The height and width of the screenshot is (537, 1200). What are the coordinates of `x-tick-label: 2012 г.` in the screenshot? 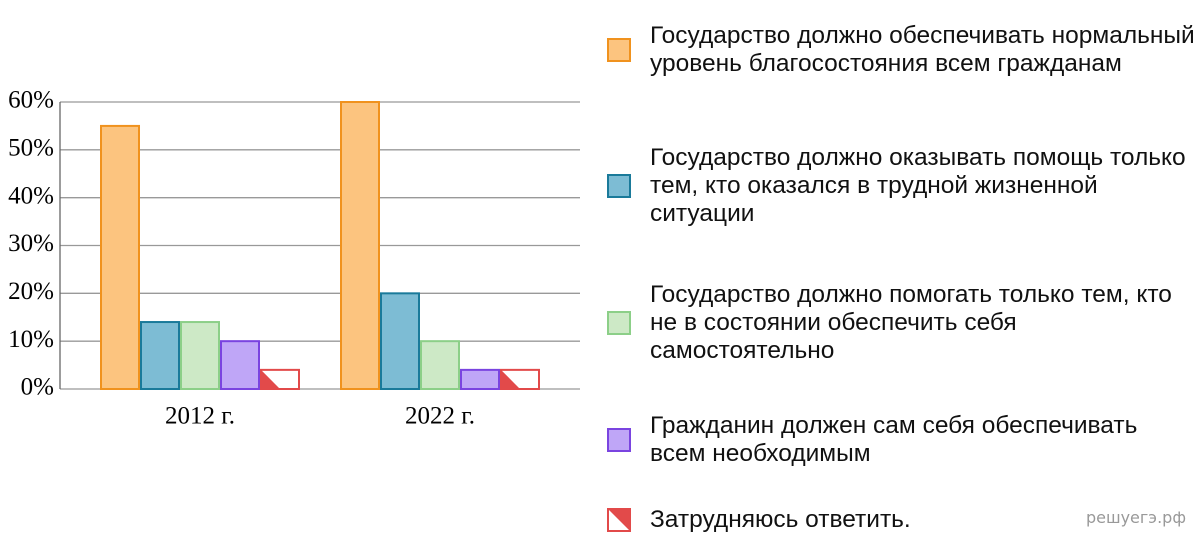 It's located at (200, 416).